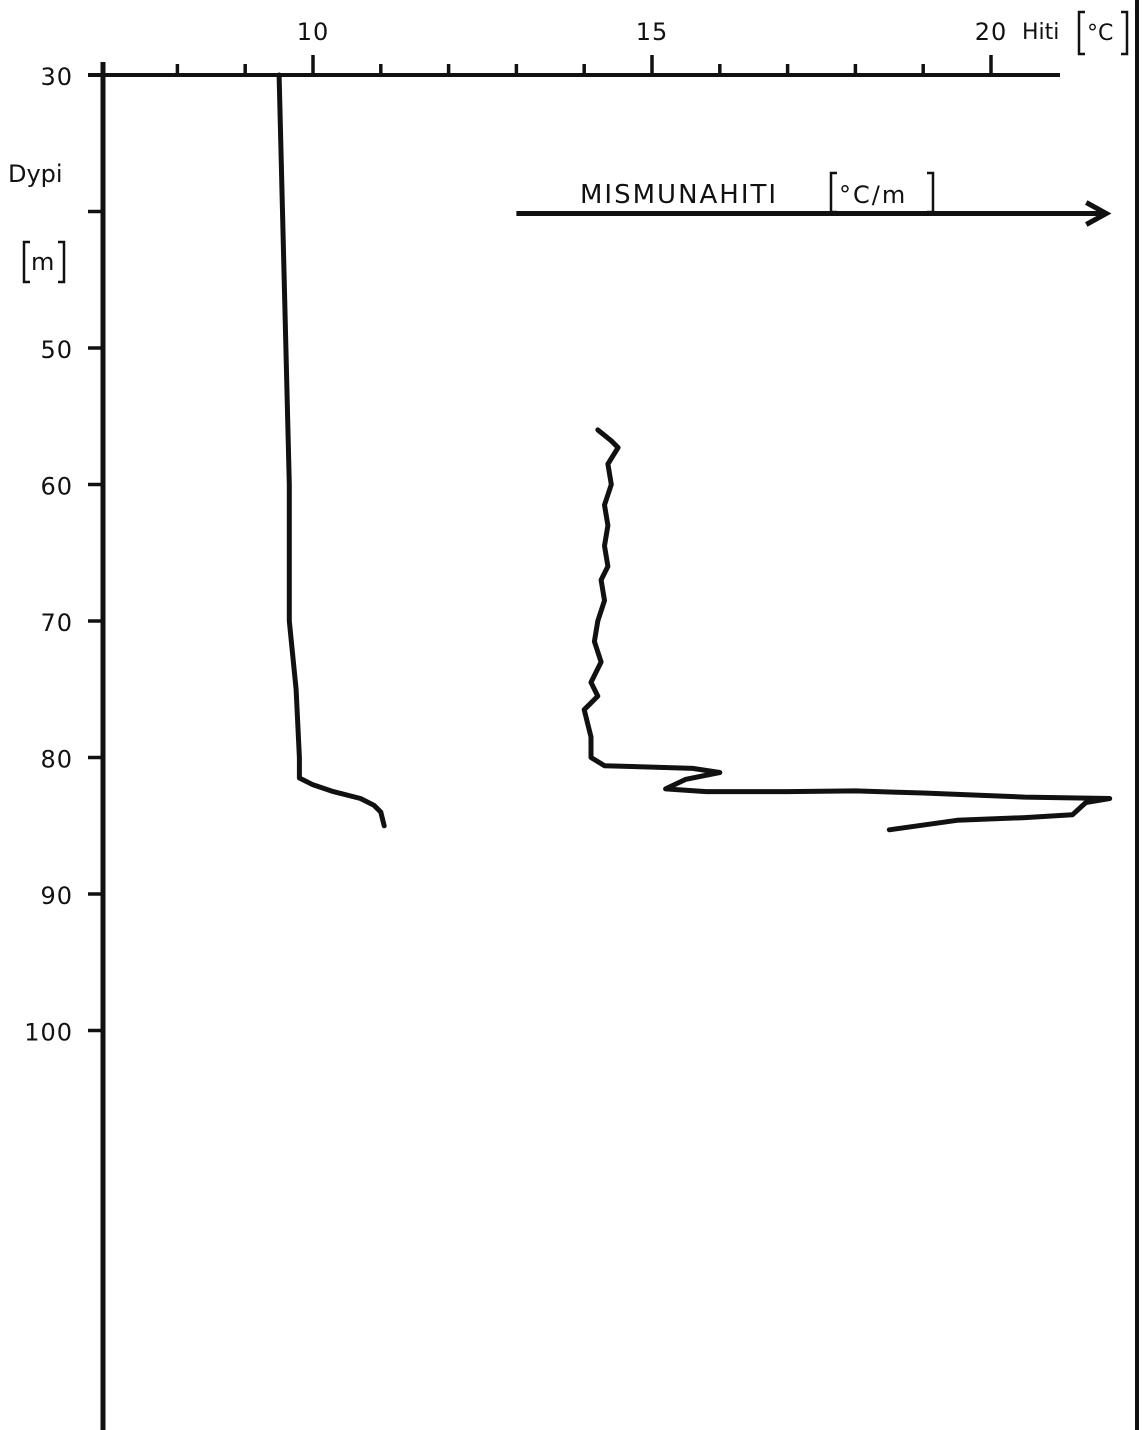 This screenshot has width=1144, height=1430. Describe the element at coordinates (42, 262) in the screenshot. I see `y-axis-unit: m` at that location.